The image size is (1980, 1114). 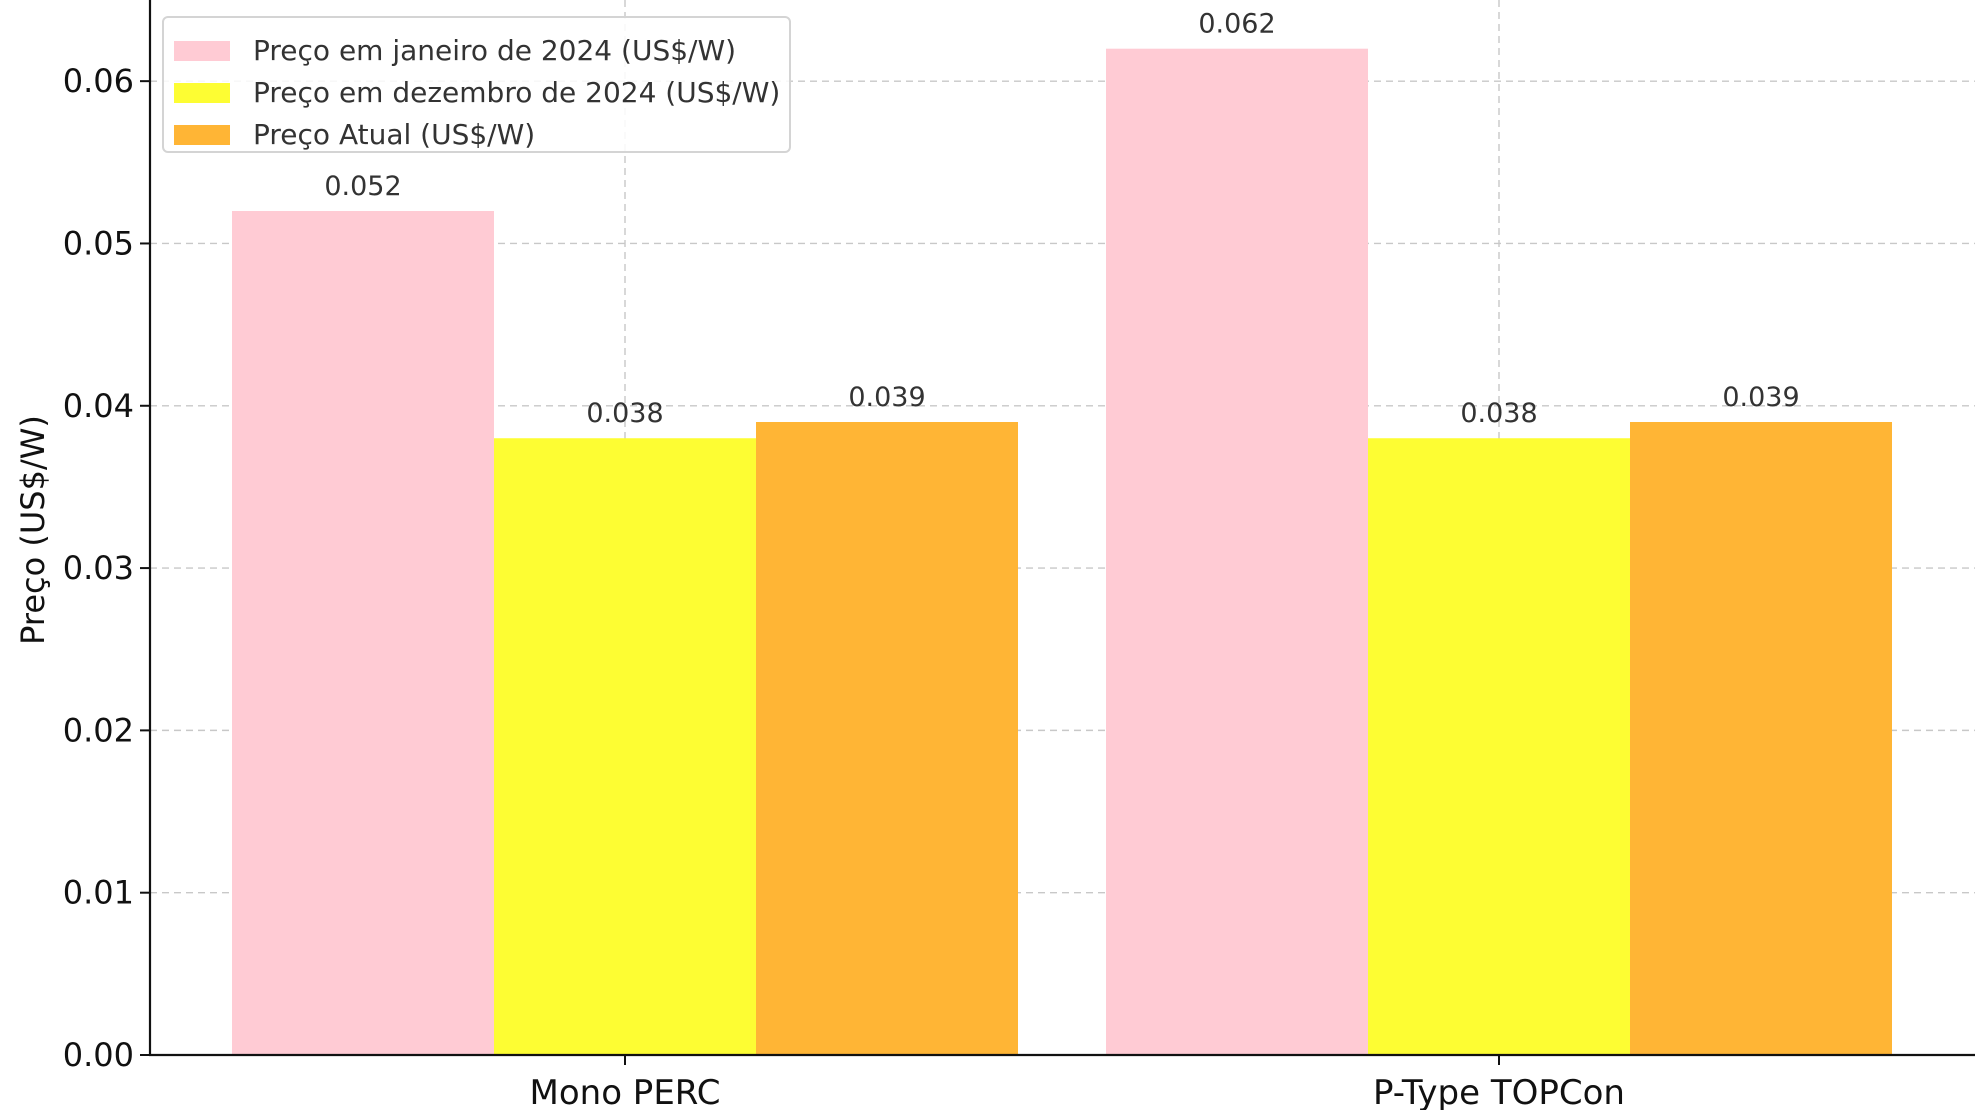 What do you see at coordinates (98, 406) in the screenshot?
I see `y-tick-label: 0.04` at bounding box center [98, 406].